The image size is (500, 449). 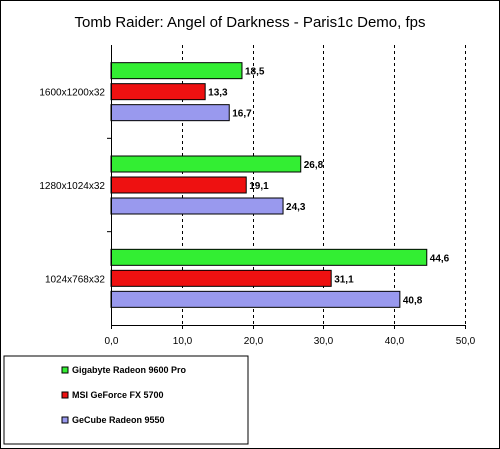 What do you see at coordinates (72, 93) in the screenshot?
I see `category-label: 1600x1200x32` at bounding box center [72, 93].